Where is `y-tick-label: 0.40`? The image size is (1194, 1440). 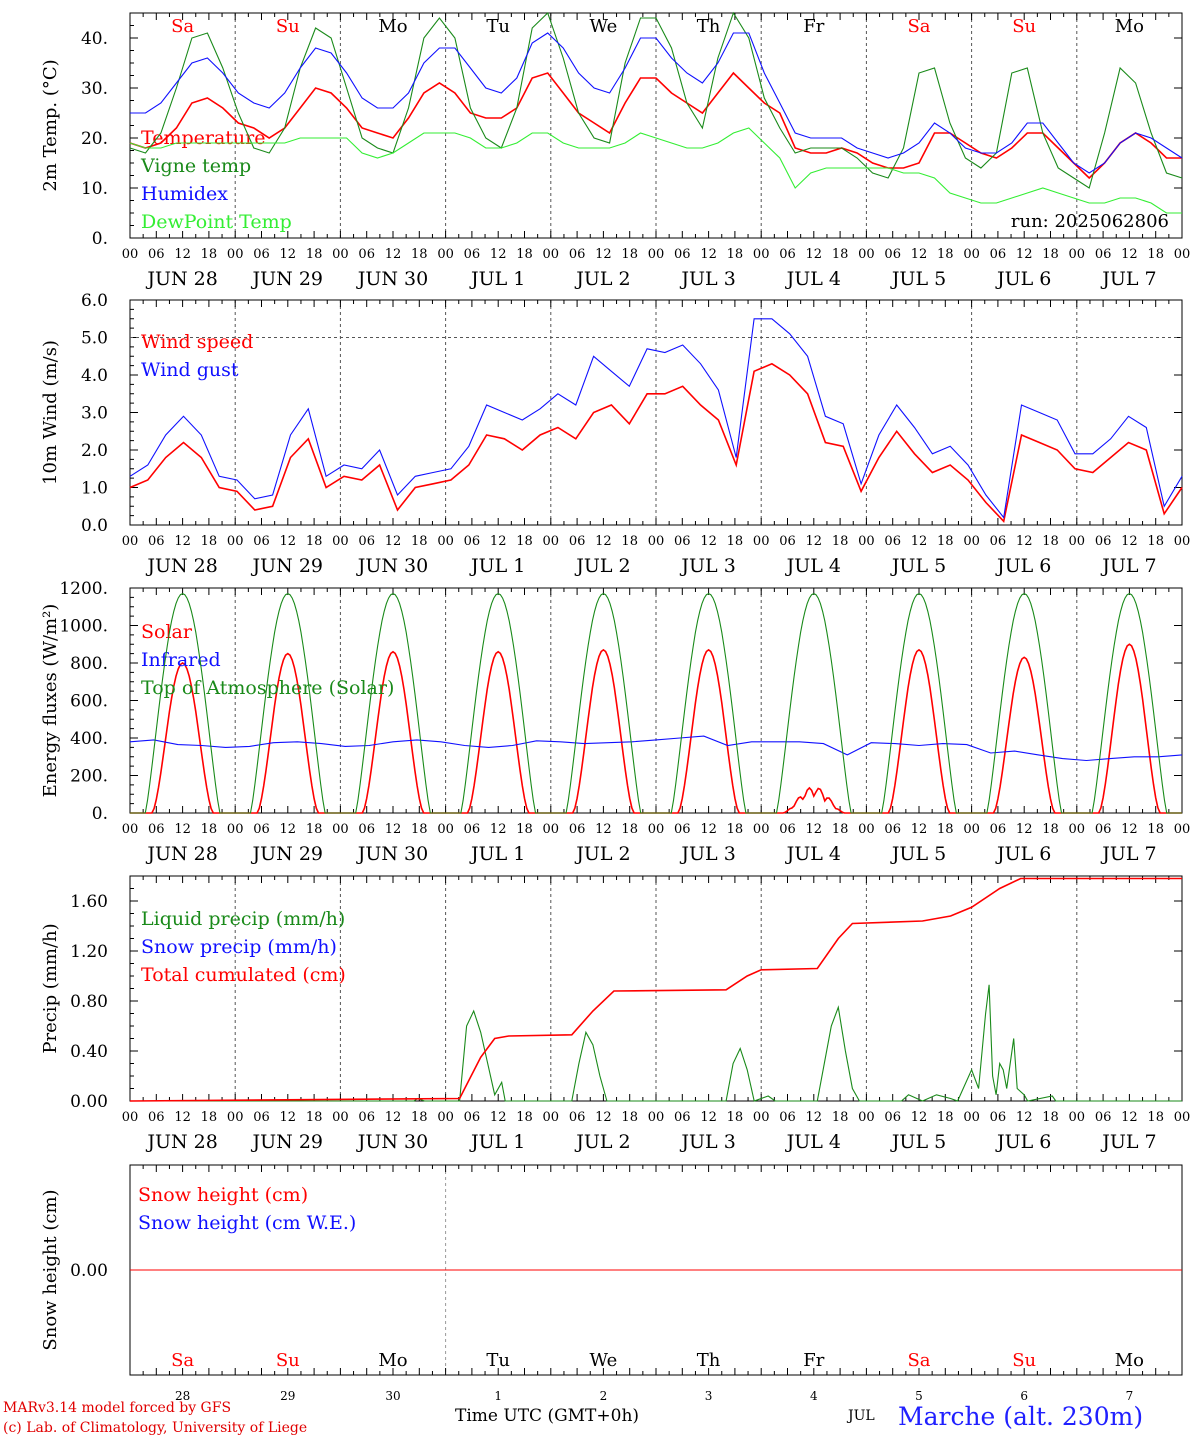 y-tick-label: 0.40 is located at coordinates (89, 1052).